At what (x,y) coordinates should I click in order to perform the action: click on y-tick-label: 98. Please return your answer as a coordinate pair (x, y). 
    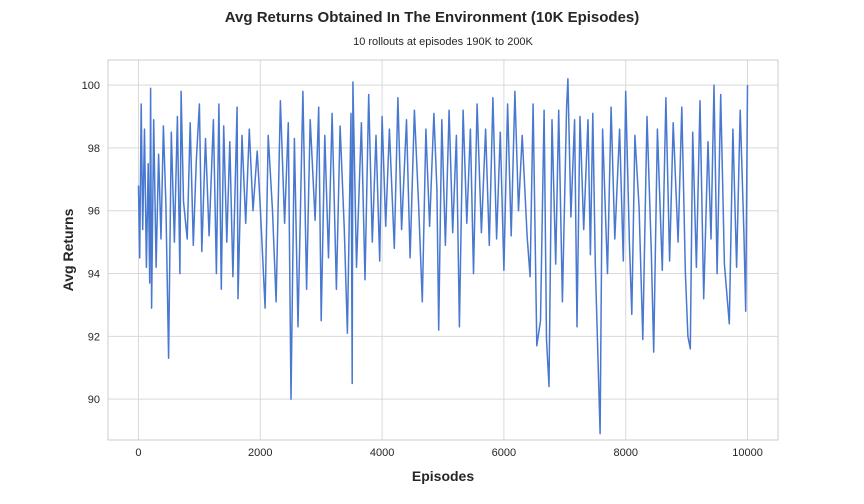
    Looking at the image, I should click on (94, 149).